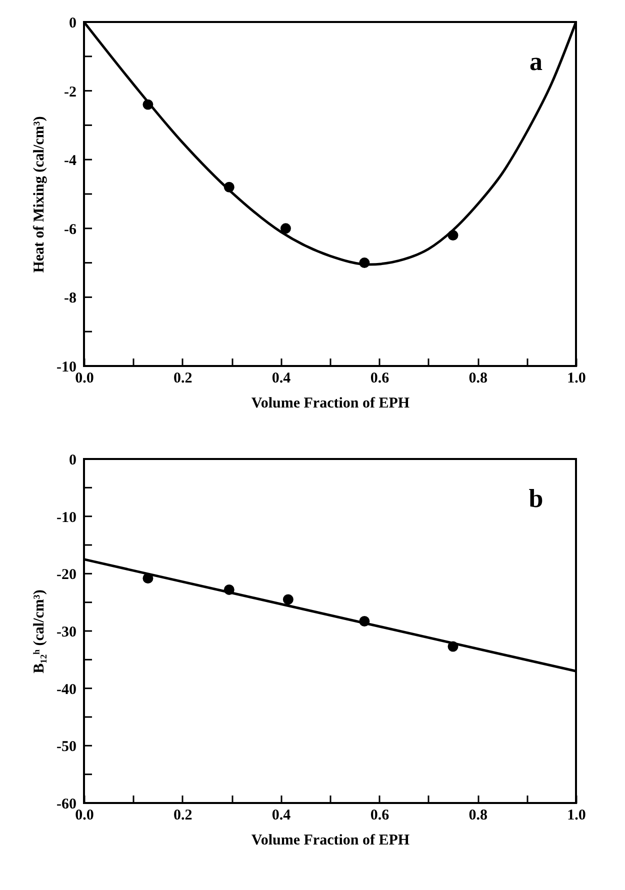 Image resolution: width=625 pixels, height=890 pixels. I want to click on y-axis-title: B₁₂ʰ (cal/cm³), so click(40, 632).